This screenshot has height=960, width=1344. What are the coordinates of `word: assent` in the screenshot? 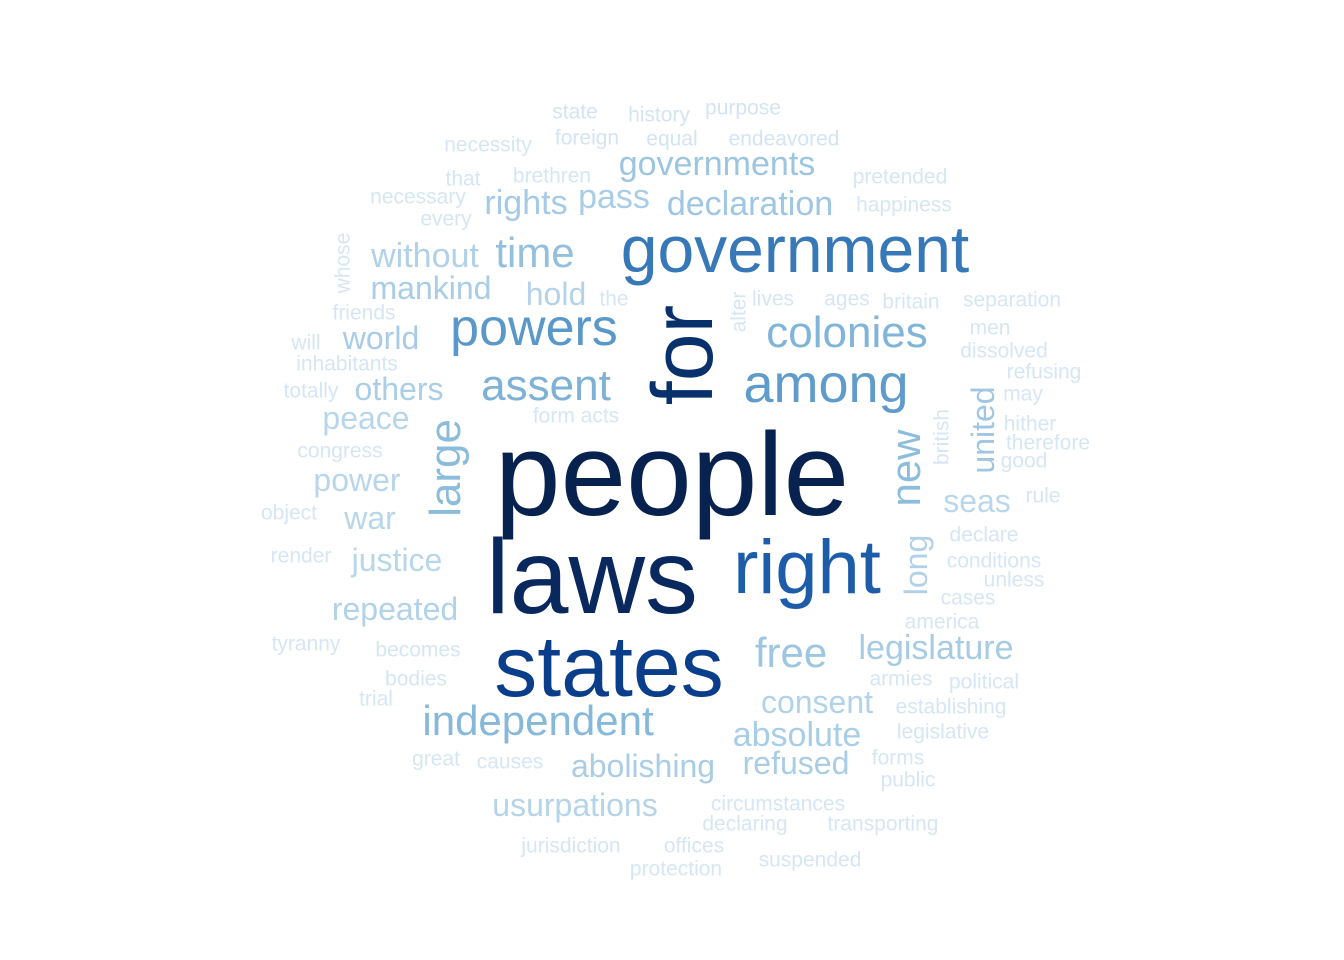 It's located at (546, 385).